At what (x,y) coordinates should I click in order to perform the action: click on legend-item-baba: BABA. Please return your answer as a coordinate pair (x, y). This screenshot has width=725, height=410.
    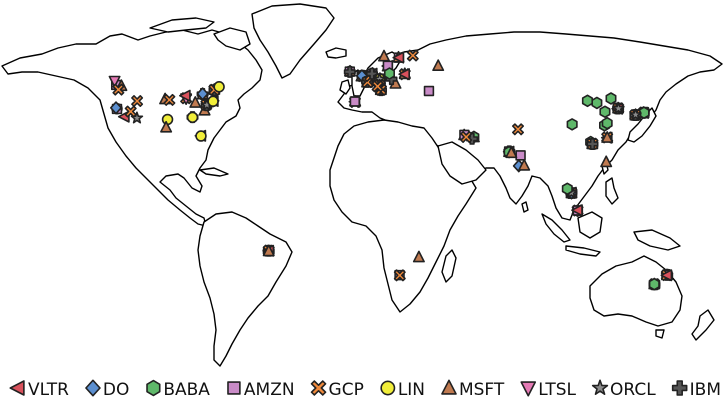
    Looking at the image, I should click on (178, 389).